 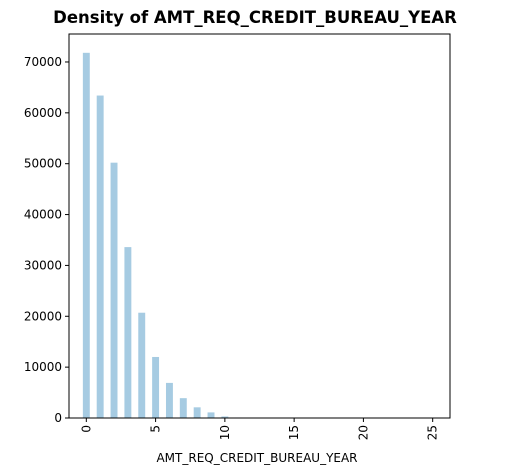 I want to click on y-tick-label: 50000, so click(x=43, y=164).